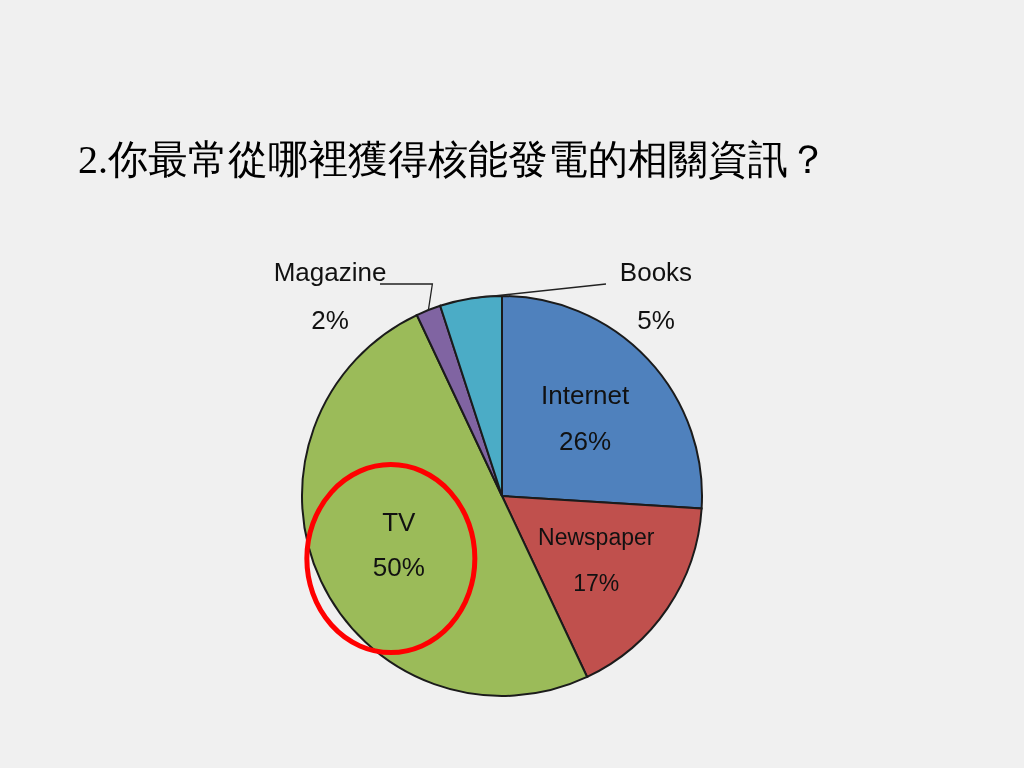  I want to click on data-label: 17%, so click(596, 582).